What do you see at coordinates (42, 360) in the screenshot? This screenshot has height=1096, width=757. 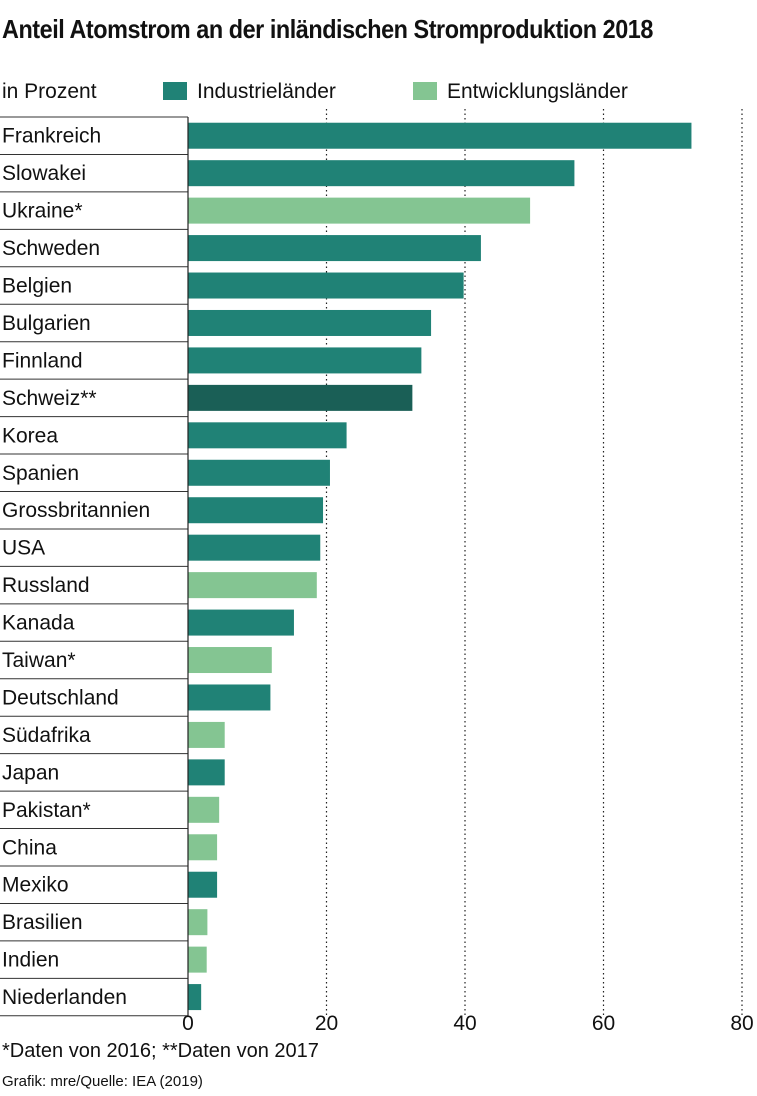 I see `category-label: Finnland` at bounding box center [42, 360].